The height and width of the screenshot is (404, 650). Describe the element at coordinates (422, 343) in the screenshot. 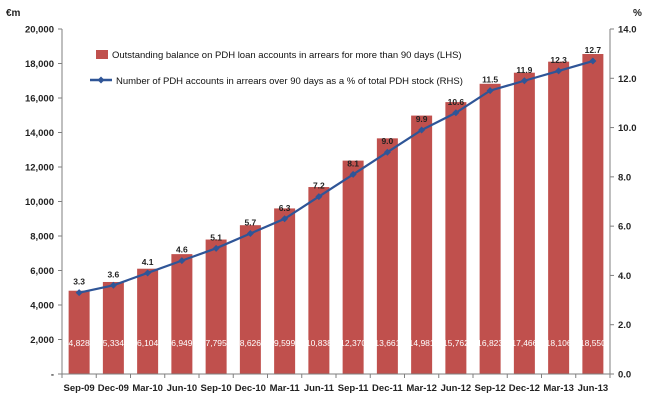

I see `bar-value-label: 14,981` at that location.